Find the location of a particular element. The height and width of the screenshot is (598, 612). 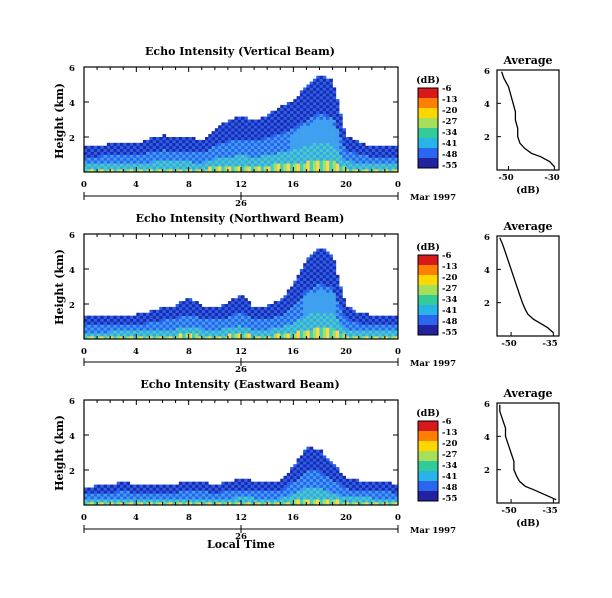

colorbar-swatch is located at coordinates (428, 290).